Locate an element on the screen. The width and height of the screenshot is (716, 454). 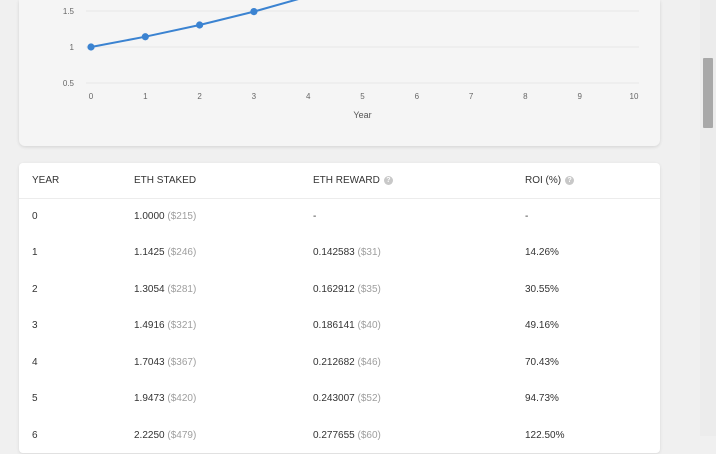
reward-usd: ($40) is located at coordinates (369, 326).